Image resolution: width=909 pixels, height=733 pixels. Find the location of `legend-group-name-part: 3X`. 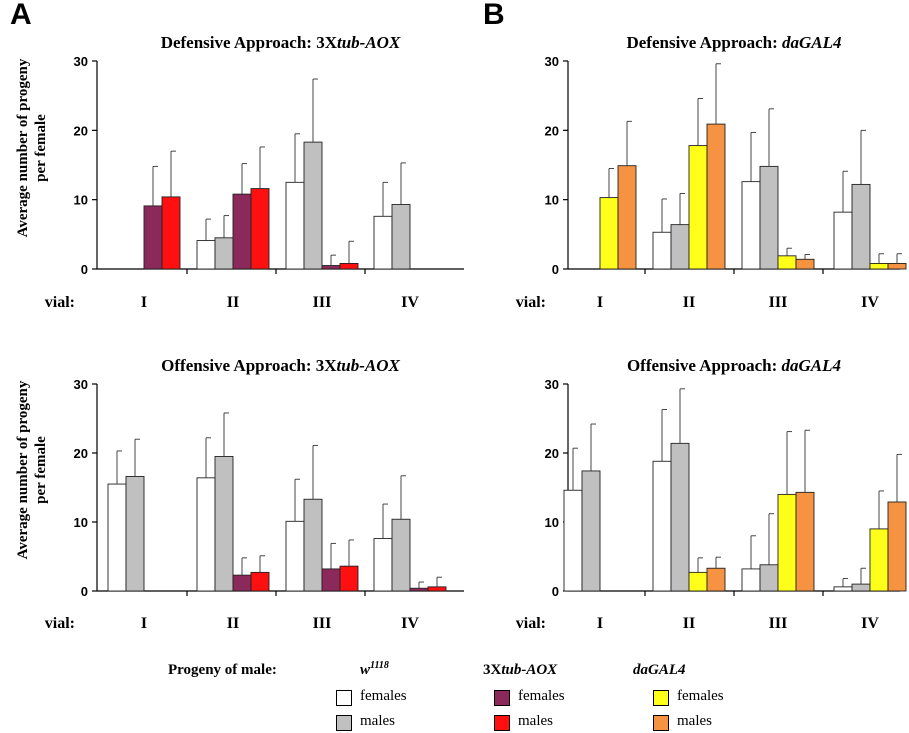

legend-group-name-part: 3X is located at coordinates (492, 670).